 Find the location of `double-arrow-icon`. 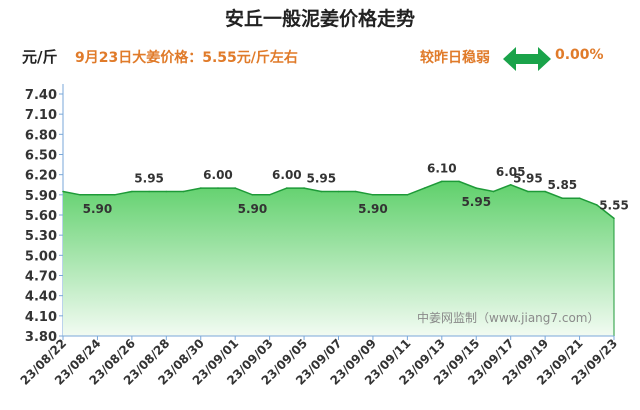

double-arrow-icon is located at coordinates (527, 59).